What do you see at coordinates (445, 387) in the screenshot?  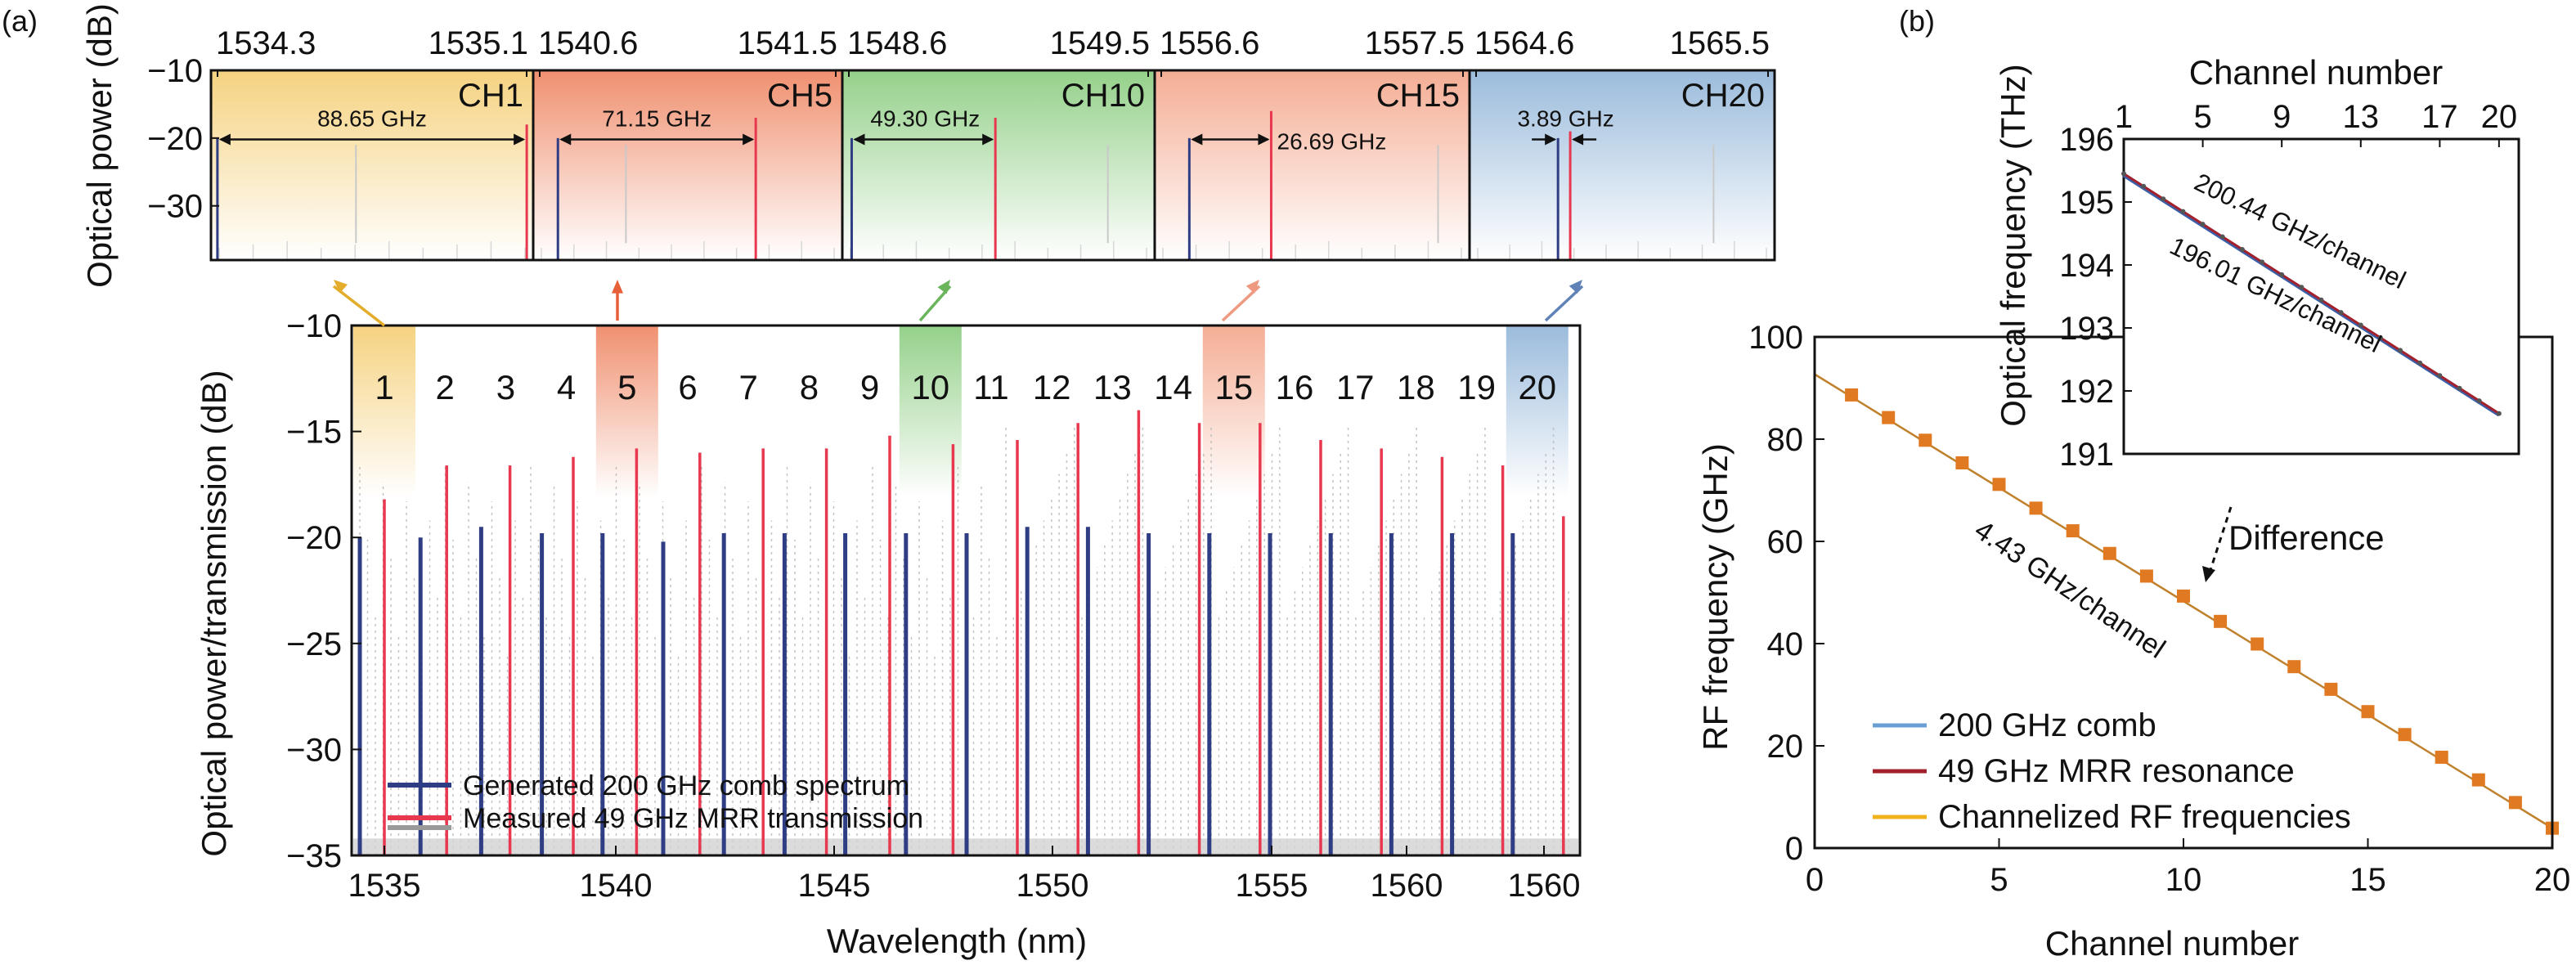 I see `channel-label-2: 2` at bounding box center [445, 387].